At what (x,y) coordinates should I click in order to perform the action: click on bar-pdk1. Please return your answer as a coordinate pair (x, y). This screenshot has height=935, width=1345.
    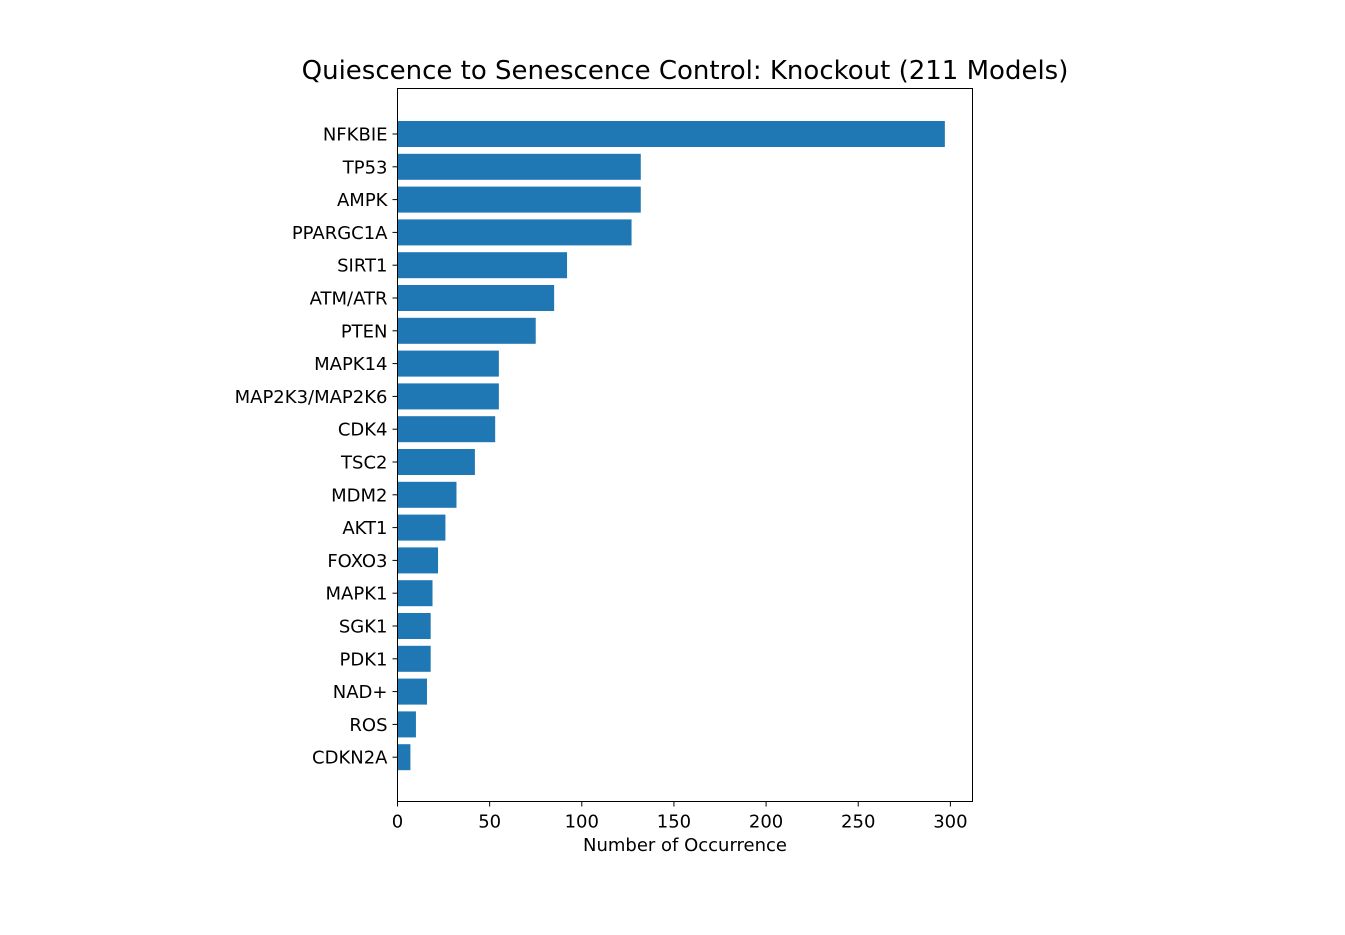
    Looking at the image, I should click on (414, 658).